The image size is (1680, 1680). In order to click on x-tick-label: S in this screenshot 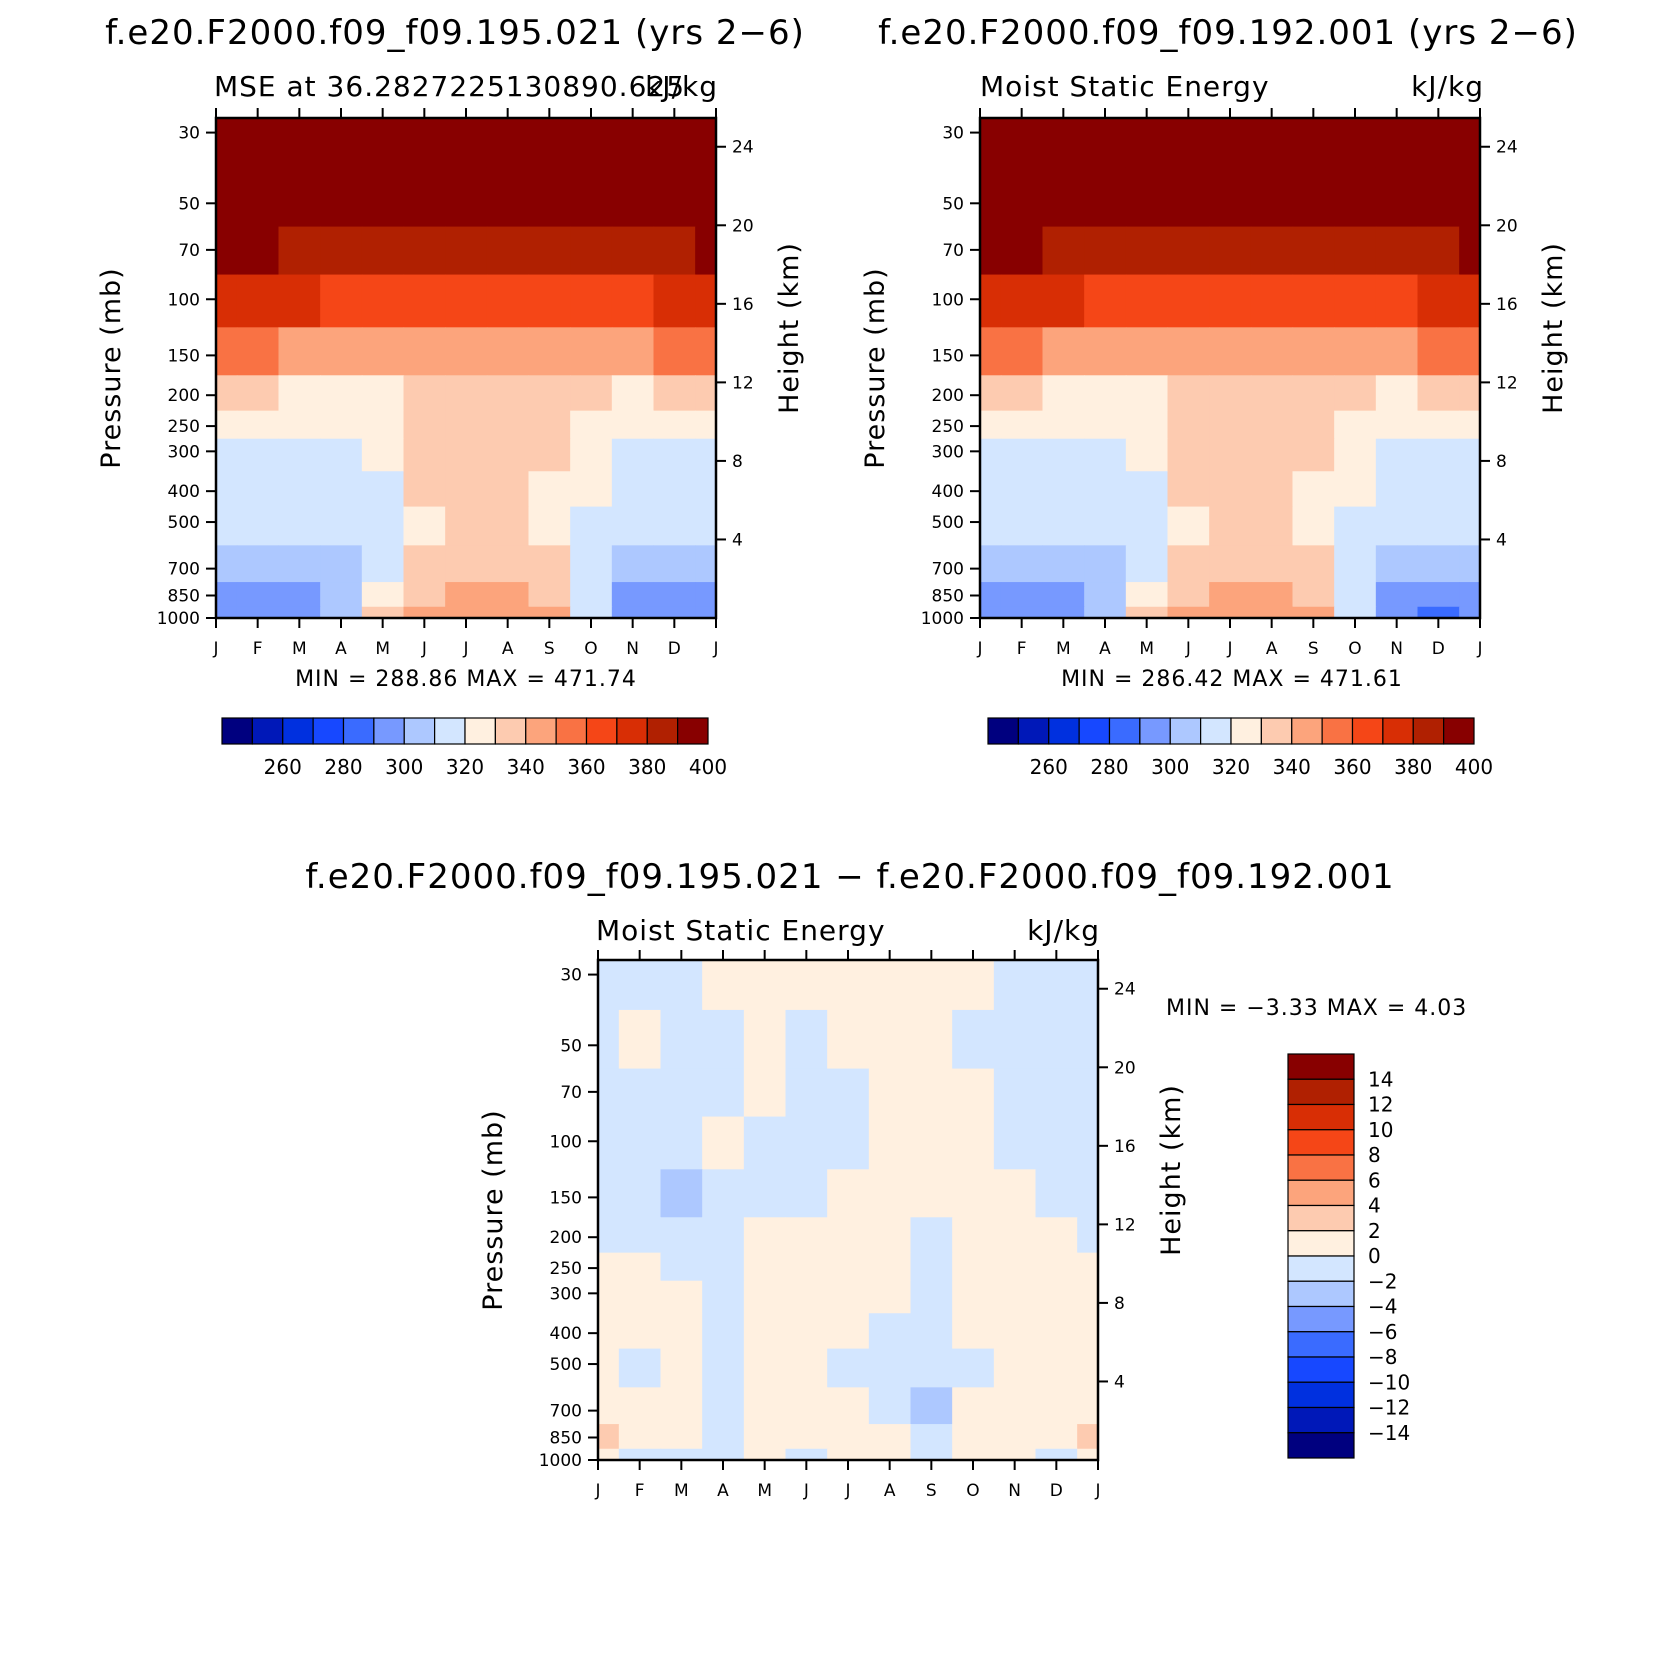, I will do `click(549, 649)`.